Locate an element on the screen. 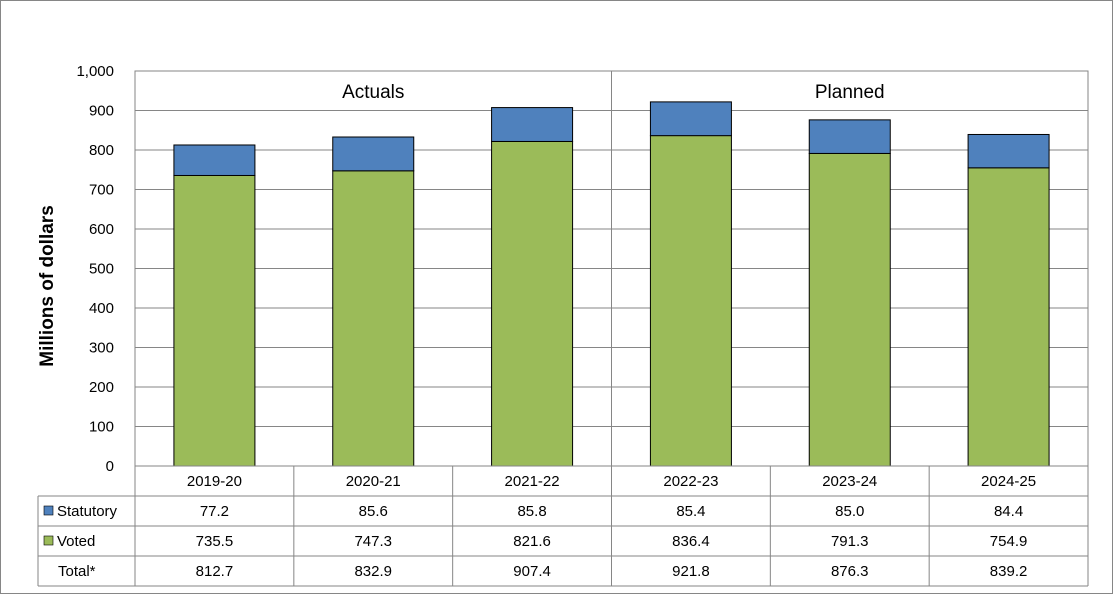 This screenshot has width=1113, height=599. group-label: Planned is located at coordinates (850, 92).